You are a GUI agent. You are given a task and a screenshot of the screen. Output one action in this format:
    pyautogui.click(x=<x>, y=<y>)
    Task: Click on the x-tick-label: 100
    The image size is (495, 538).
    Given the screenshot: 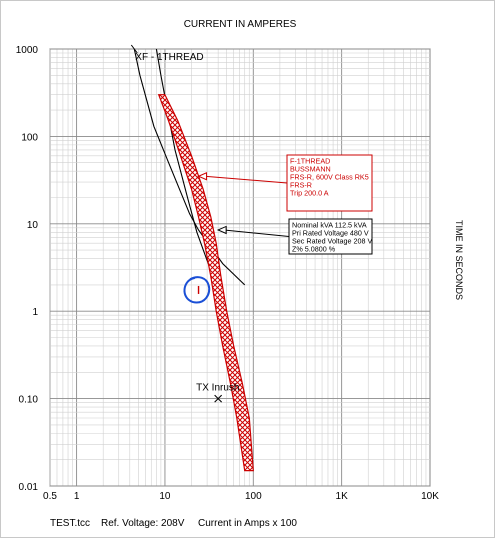 What is the action you would take?
    pyautogui.click(x=253, y=496)
    